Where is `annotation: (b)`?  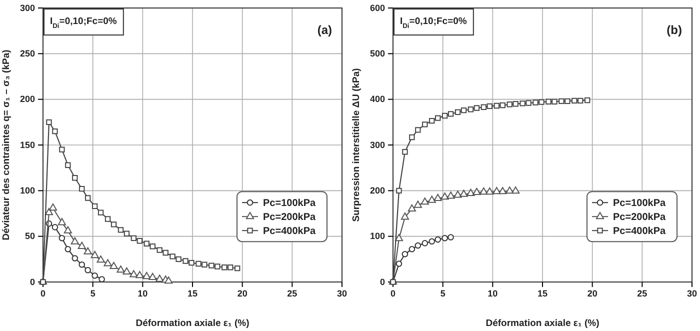
annotation: (b) is located at coordinates (674, 30).